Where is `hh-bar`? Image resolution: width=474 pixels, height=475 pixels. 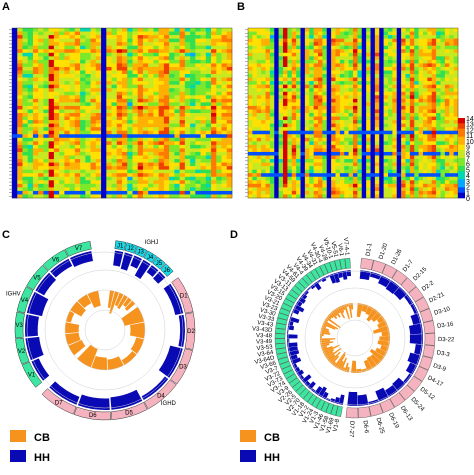 hh-bar is located at coordinates (300, 373).